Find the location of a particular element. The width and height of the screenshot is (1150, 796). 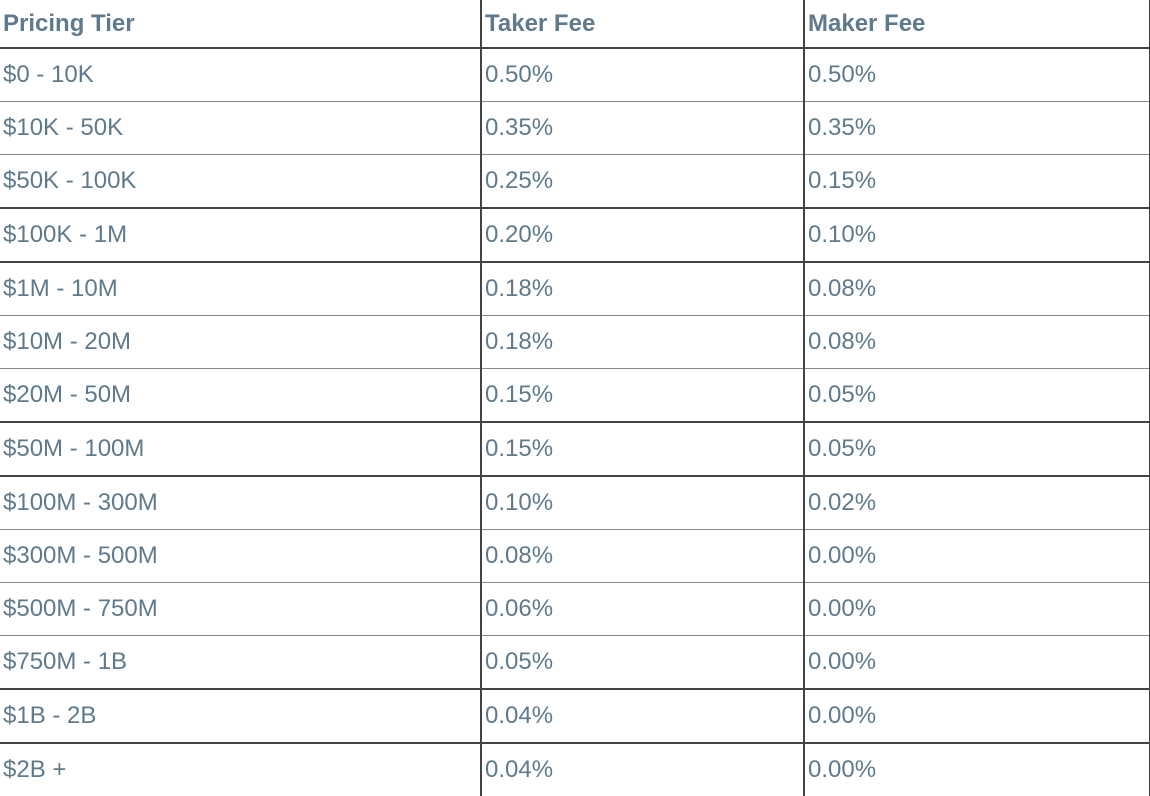

table-row: $2B +0.04% 0.00% is located at coordinates (575, 769).